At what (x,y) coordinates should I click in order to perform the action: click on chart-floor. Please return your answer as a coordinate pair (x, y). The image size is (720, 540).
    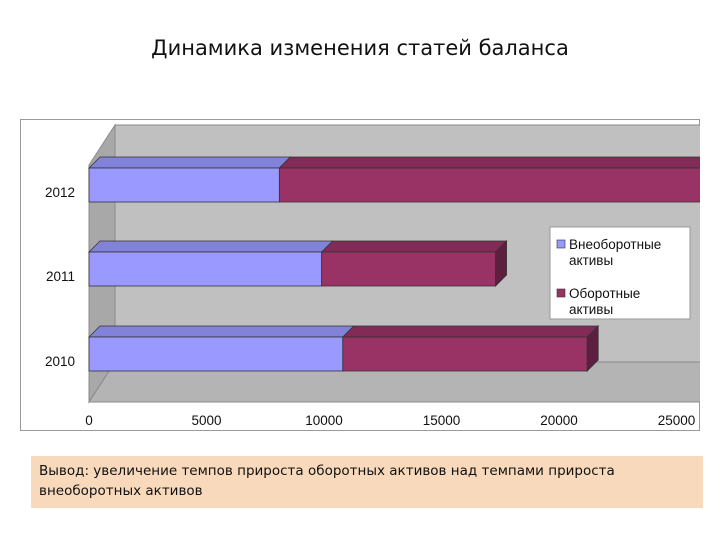
    Looking at the image, I should click on (394, 382).